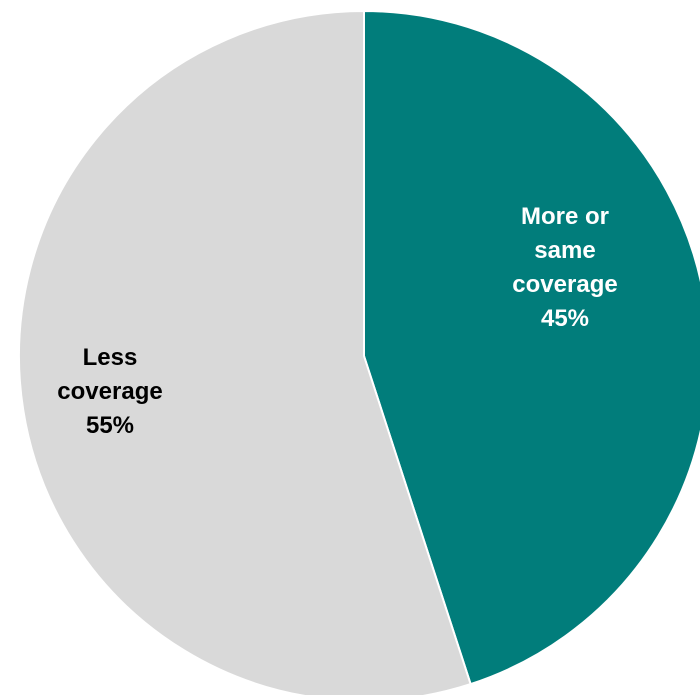 The image size is (700, 695). I want to click on slice-label-less-coverage: Less coverage 55%, so click(109, 392).